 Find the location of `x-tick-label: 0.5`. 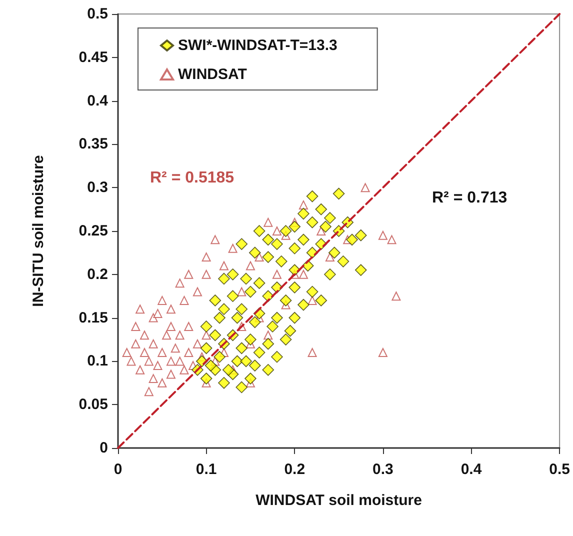

x-tick-label: 0.5 is located at coordinates (559, 469).